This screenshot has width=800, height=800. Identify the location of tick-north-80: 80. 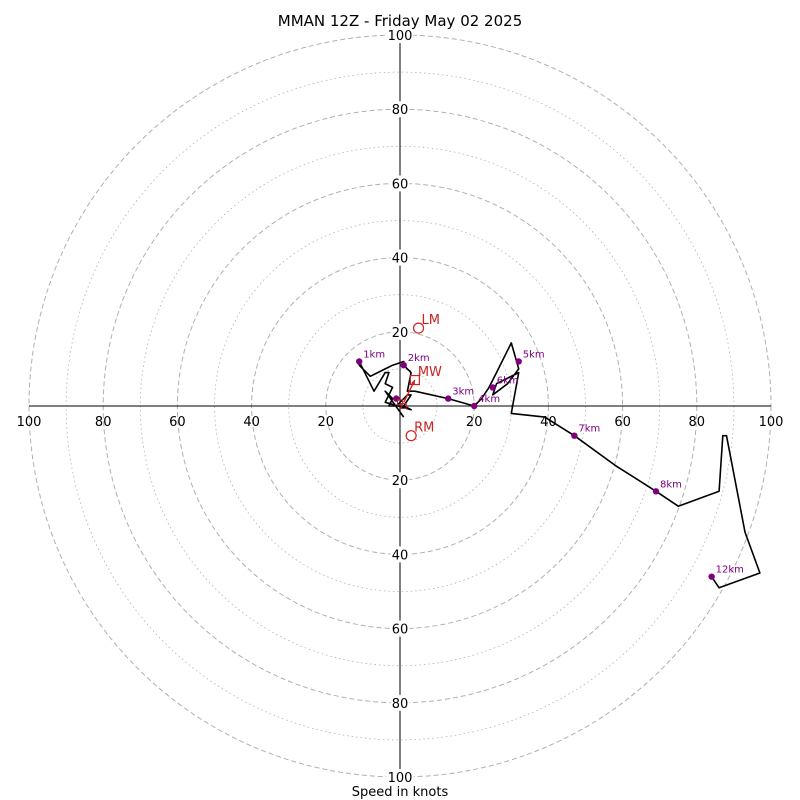
(400, 110).